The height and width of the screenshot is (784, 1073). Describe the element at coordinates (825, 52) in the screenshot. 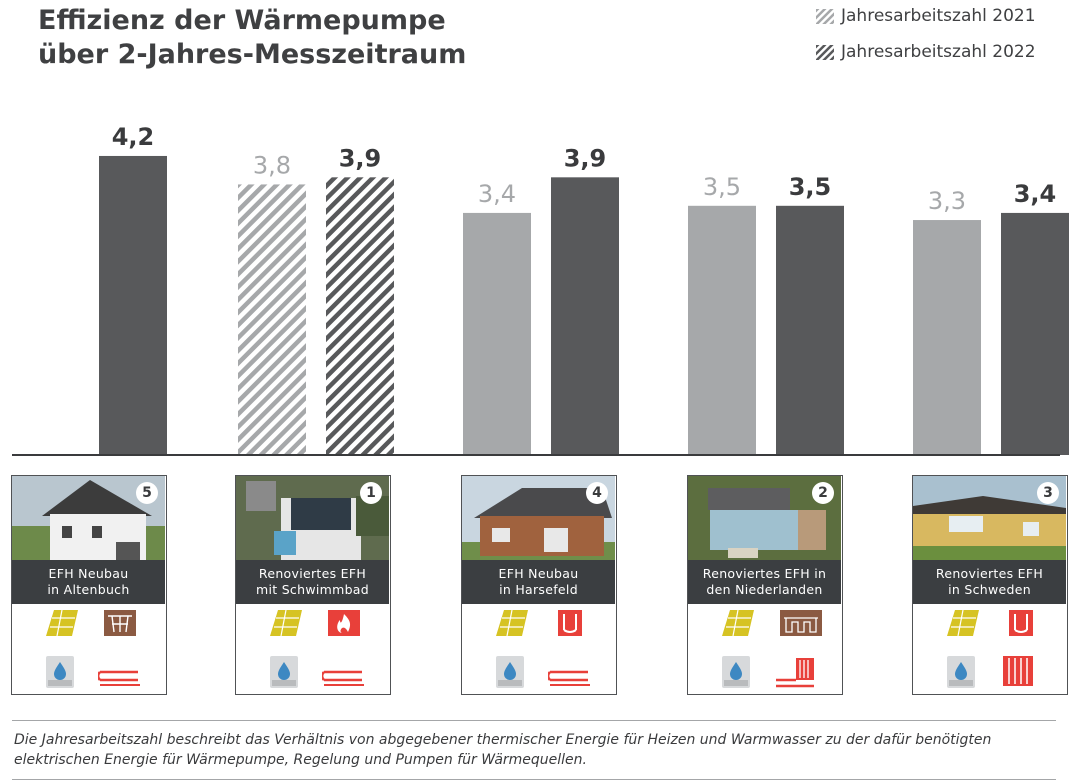

I see `legend-swatch-2022` at that location.